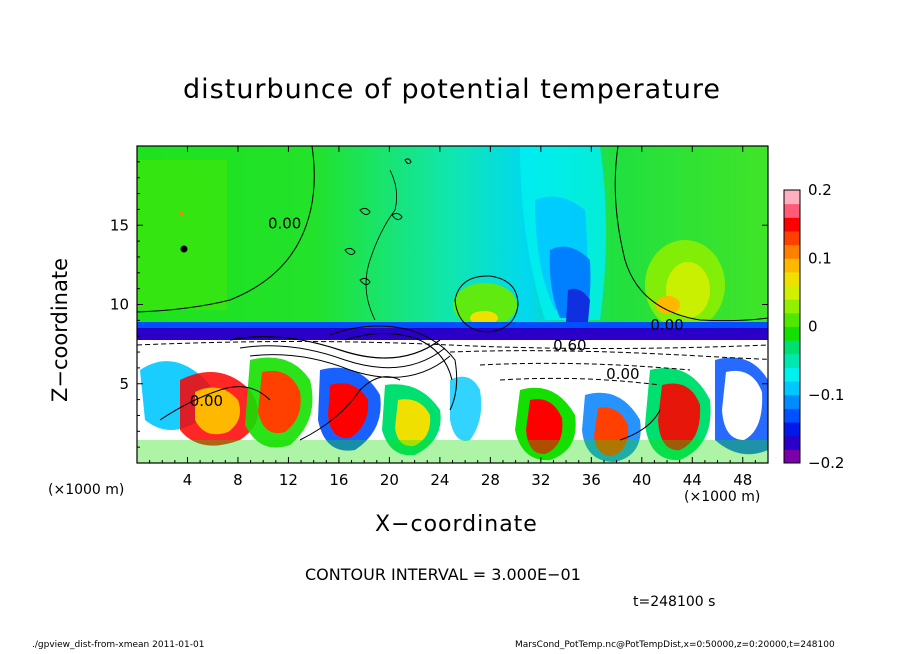 The image size is (904, 654). I want to click on colorbar: 0.2 0.1 0 −0.1 −0.2, so click(813, 326).